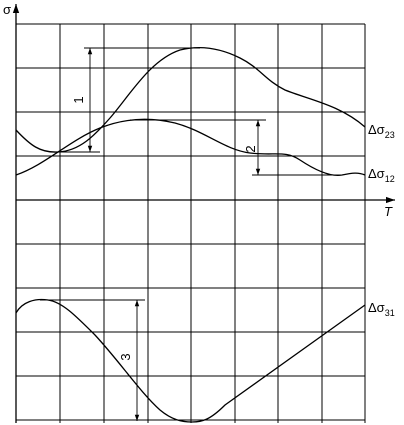 The width and height of the screenshot is (404, 425). I want to click on curve-label: Δσ23, so click(381, 131).